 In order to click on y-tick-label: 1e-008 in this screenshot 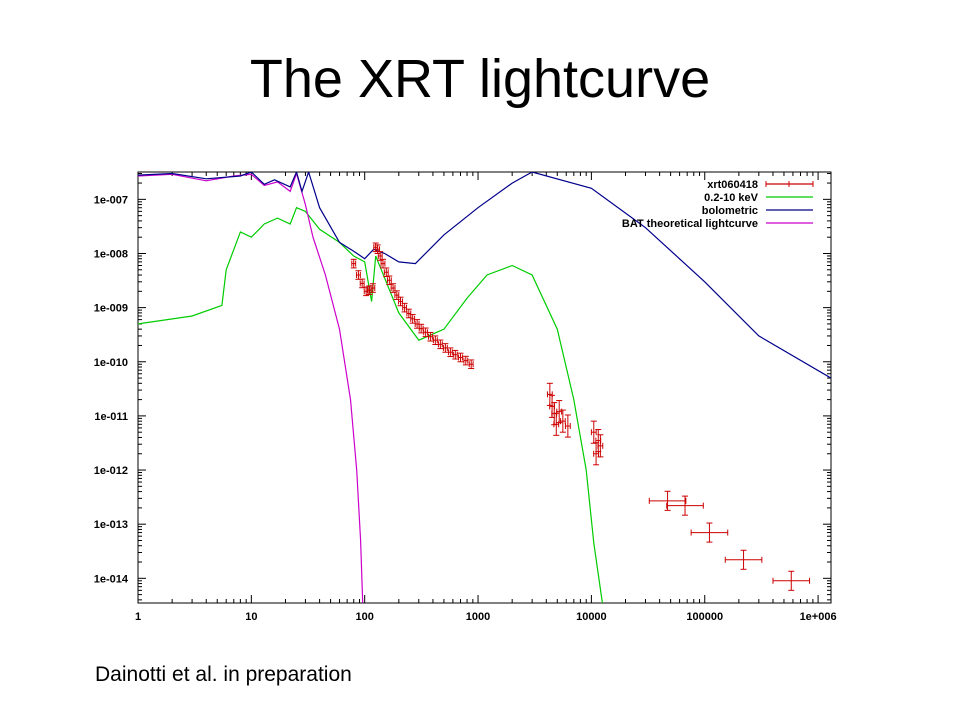, I will do `click(111, 254)`.